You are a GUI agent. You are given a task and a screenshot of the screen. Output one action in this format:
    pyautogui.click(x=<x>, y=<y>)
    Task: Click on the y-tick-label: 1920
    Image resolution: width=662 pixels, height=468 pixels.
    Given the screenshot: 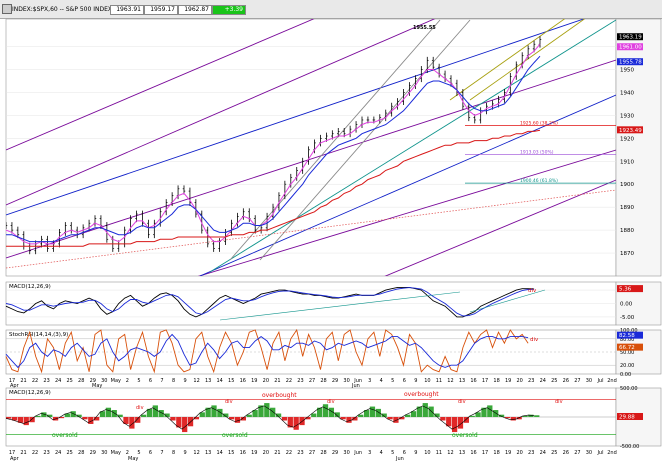 What is the action you would take?
    pyautogui.click(x=627, y=139)
    